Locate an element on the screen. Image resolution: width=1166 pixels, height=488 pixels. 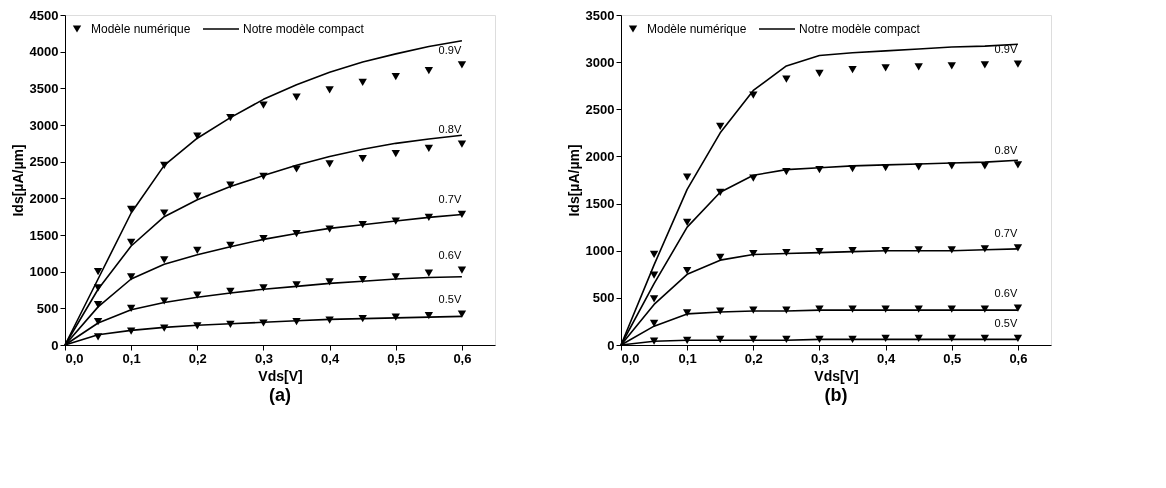
text: (a) is located at coordinates (280, 395).